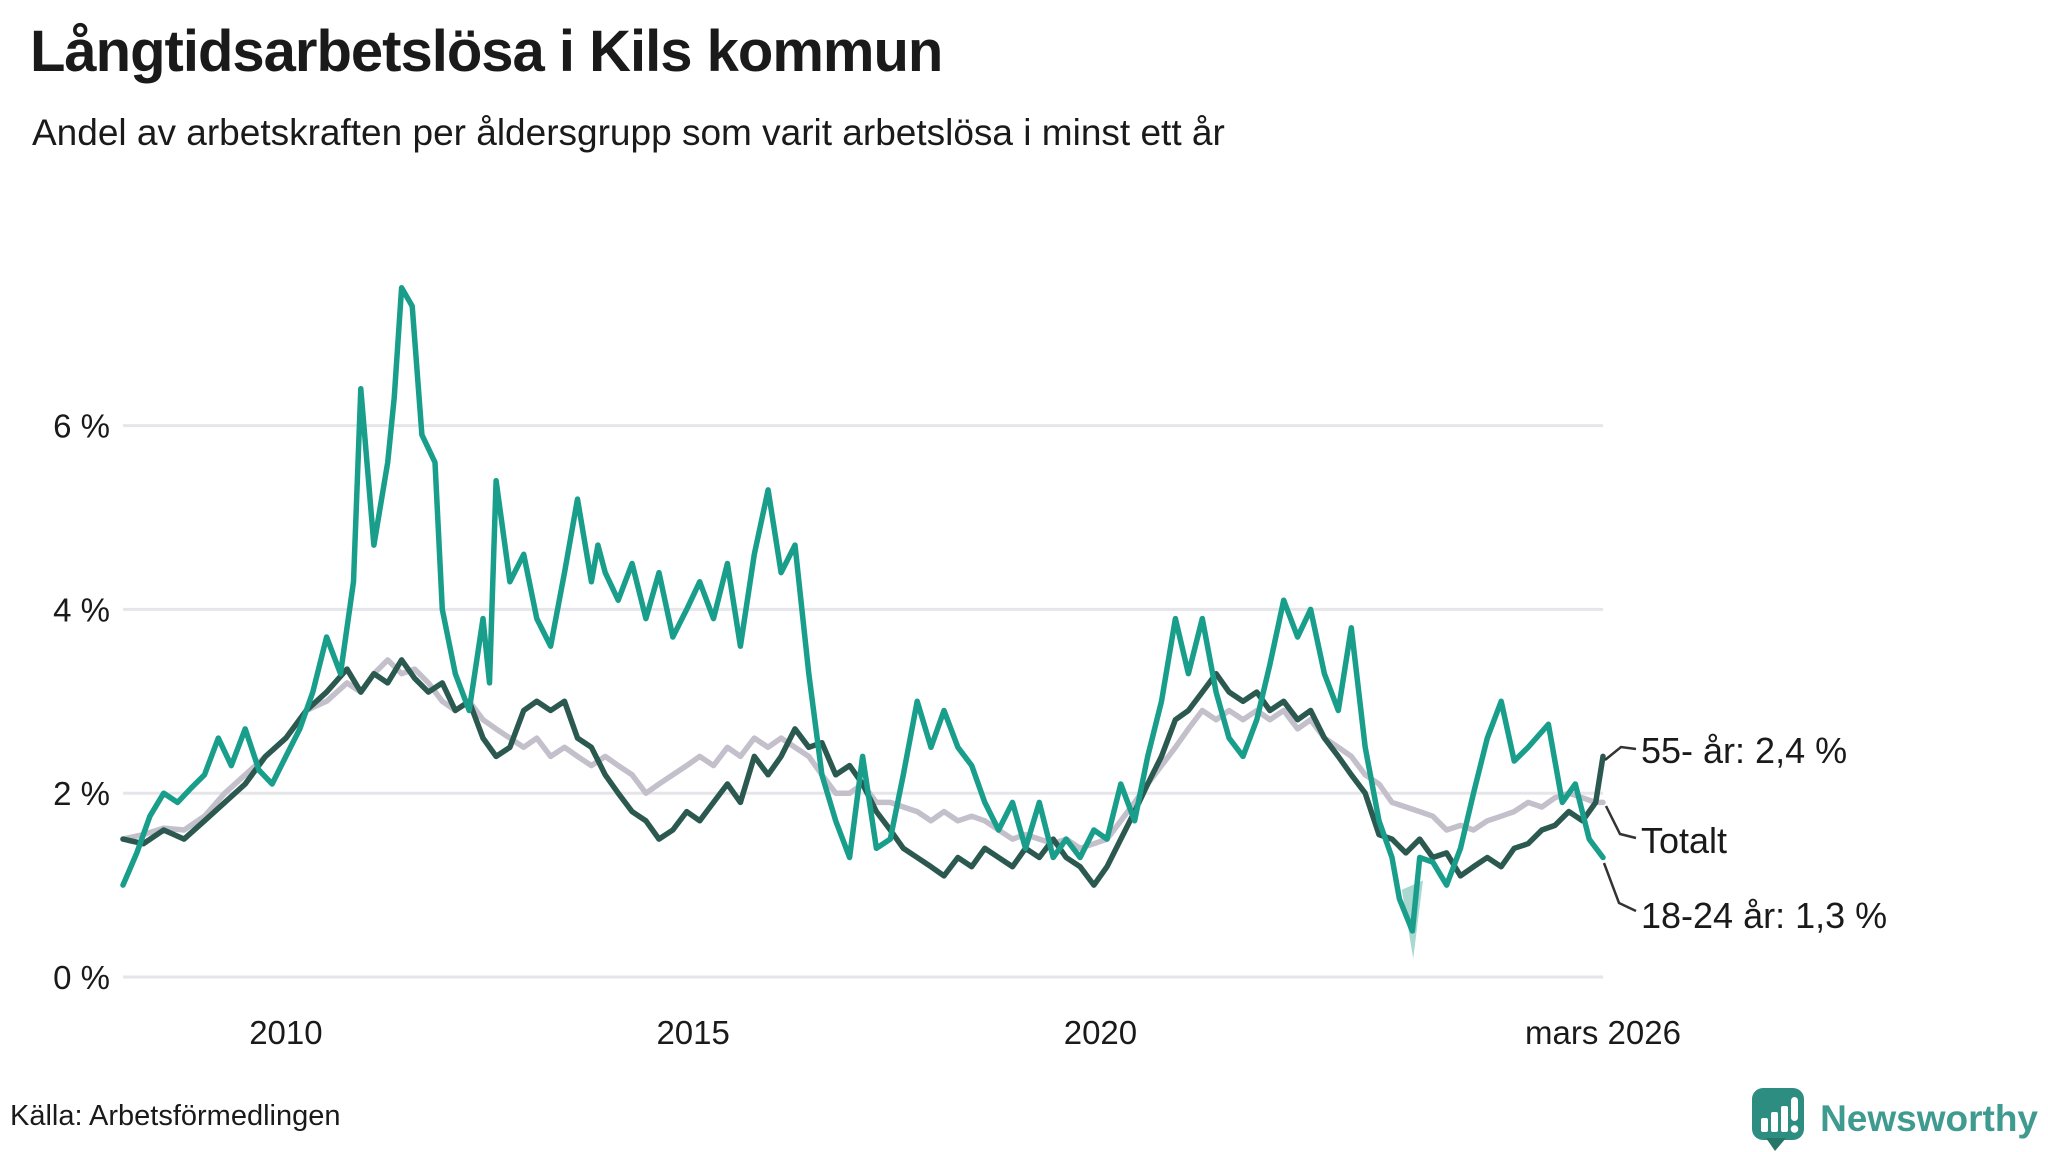 Image resolution: width=2048 pixels, height=1152 pixels. I want to click on source-caption: Källa: Arbetsförmedlingen, so click(175, 1116).